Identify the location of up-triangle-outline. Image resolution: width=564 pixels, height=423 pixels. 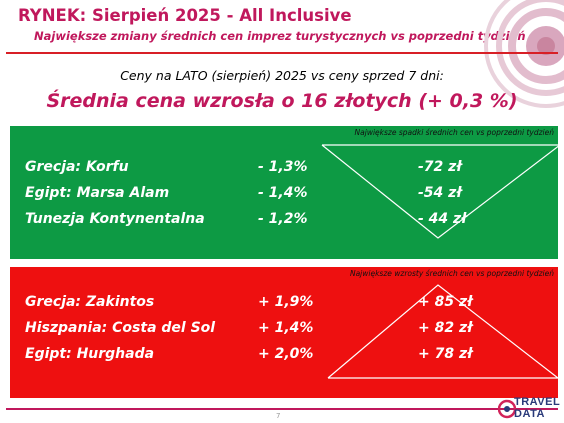
(442, 331).